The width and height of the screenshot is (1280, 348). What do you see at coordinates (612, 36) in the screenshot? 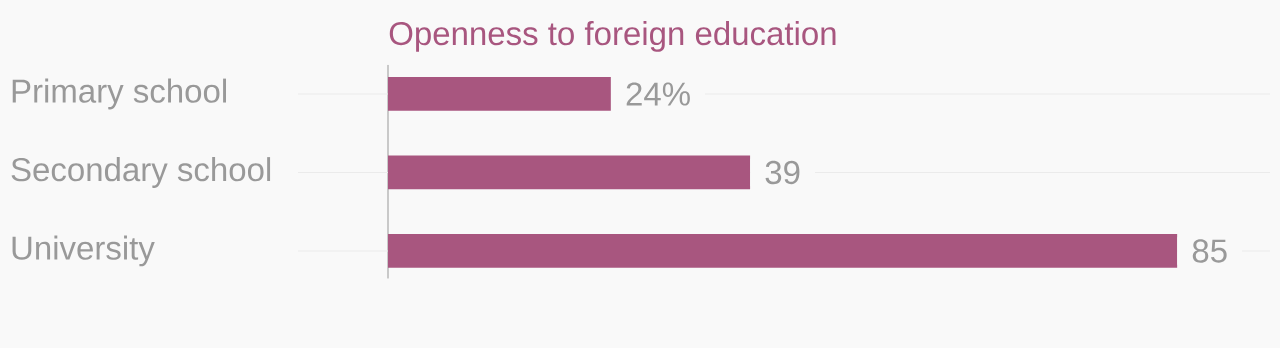
I see `chart-title: Openness to foreign education` at bounding box center [612, 36].